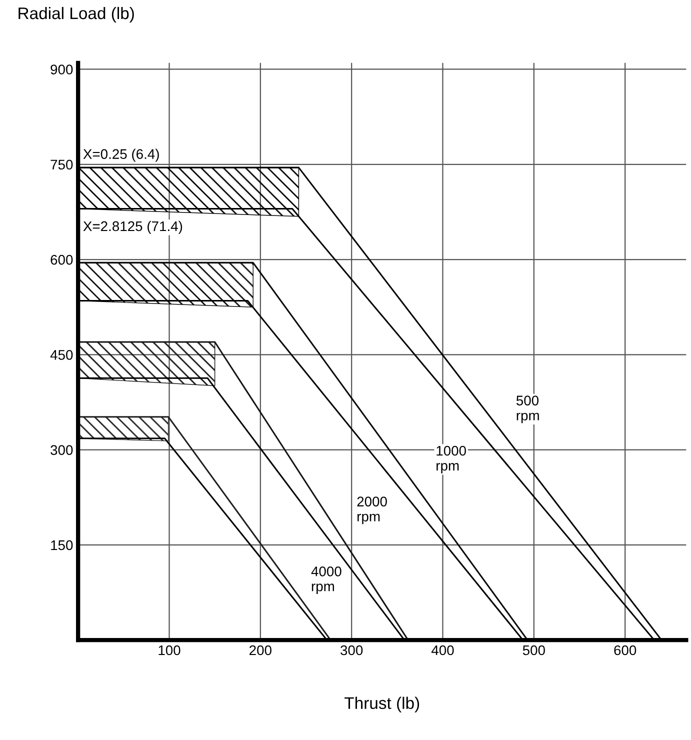 The height and width of the screenshot is (740, 691). I want to click on x-tick-label: 600, so click(625, 650).